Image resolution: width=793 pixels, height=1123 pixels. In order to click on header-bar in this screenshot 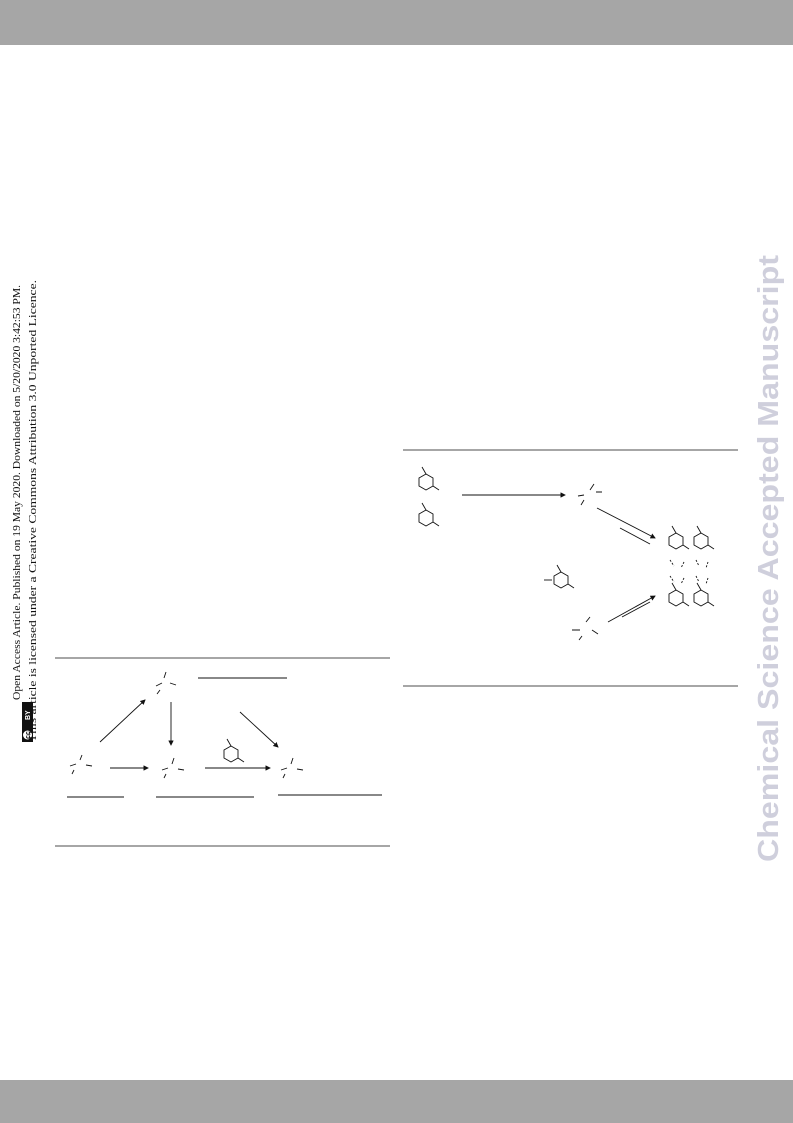, I will do `click(396, 22)`.